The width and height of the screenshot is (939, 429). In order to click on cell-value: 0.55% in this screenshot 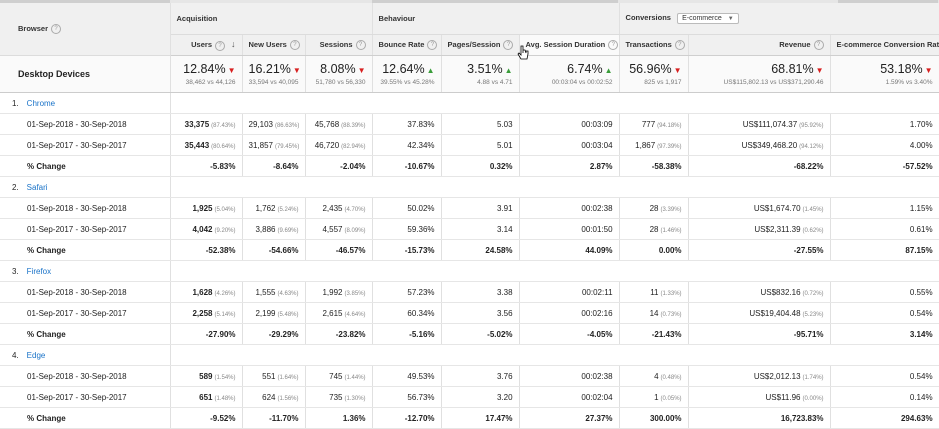, I will do `click(921, 292)`.